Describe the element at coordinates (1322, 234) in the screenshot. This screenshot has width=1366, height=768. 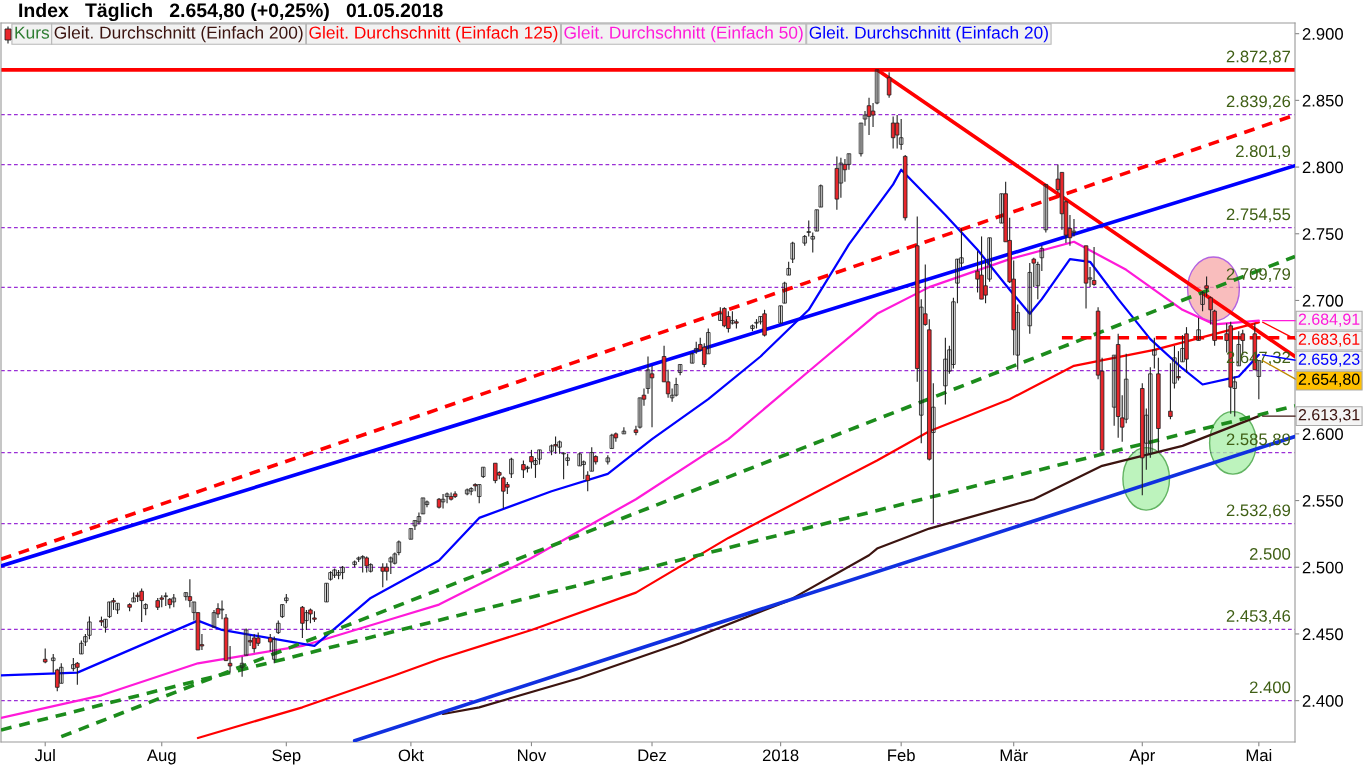
I see `y-tick-label: 2.750` at that location.